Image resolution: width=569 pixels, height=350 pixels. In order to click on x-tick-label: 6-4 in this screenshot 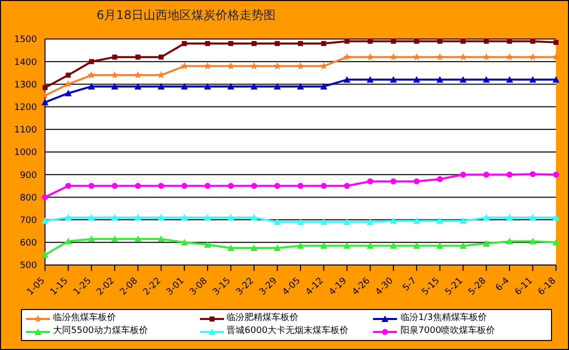, I will do `click(503, 285)`.